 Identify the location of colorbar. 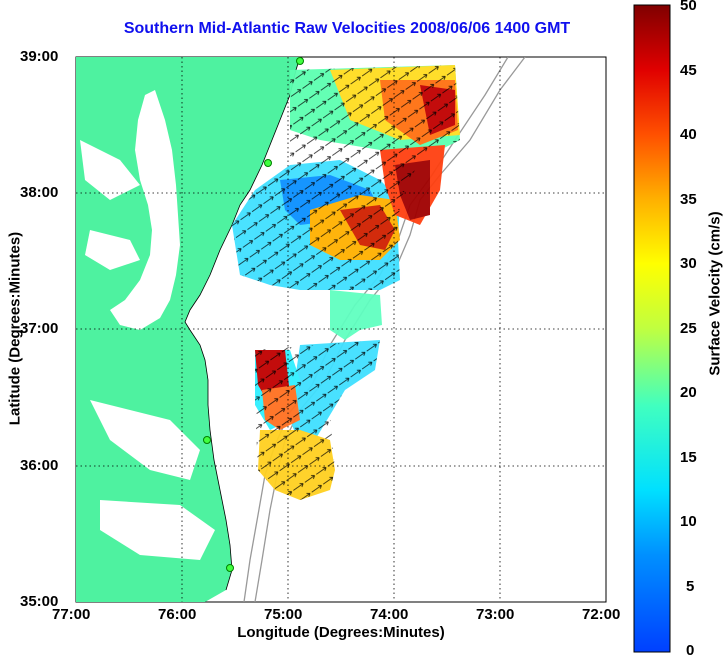
(652, 328).